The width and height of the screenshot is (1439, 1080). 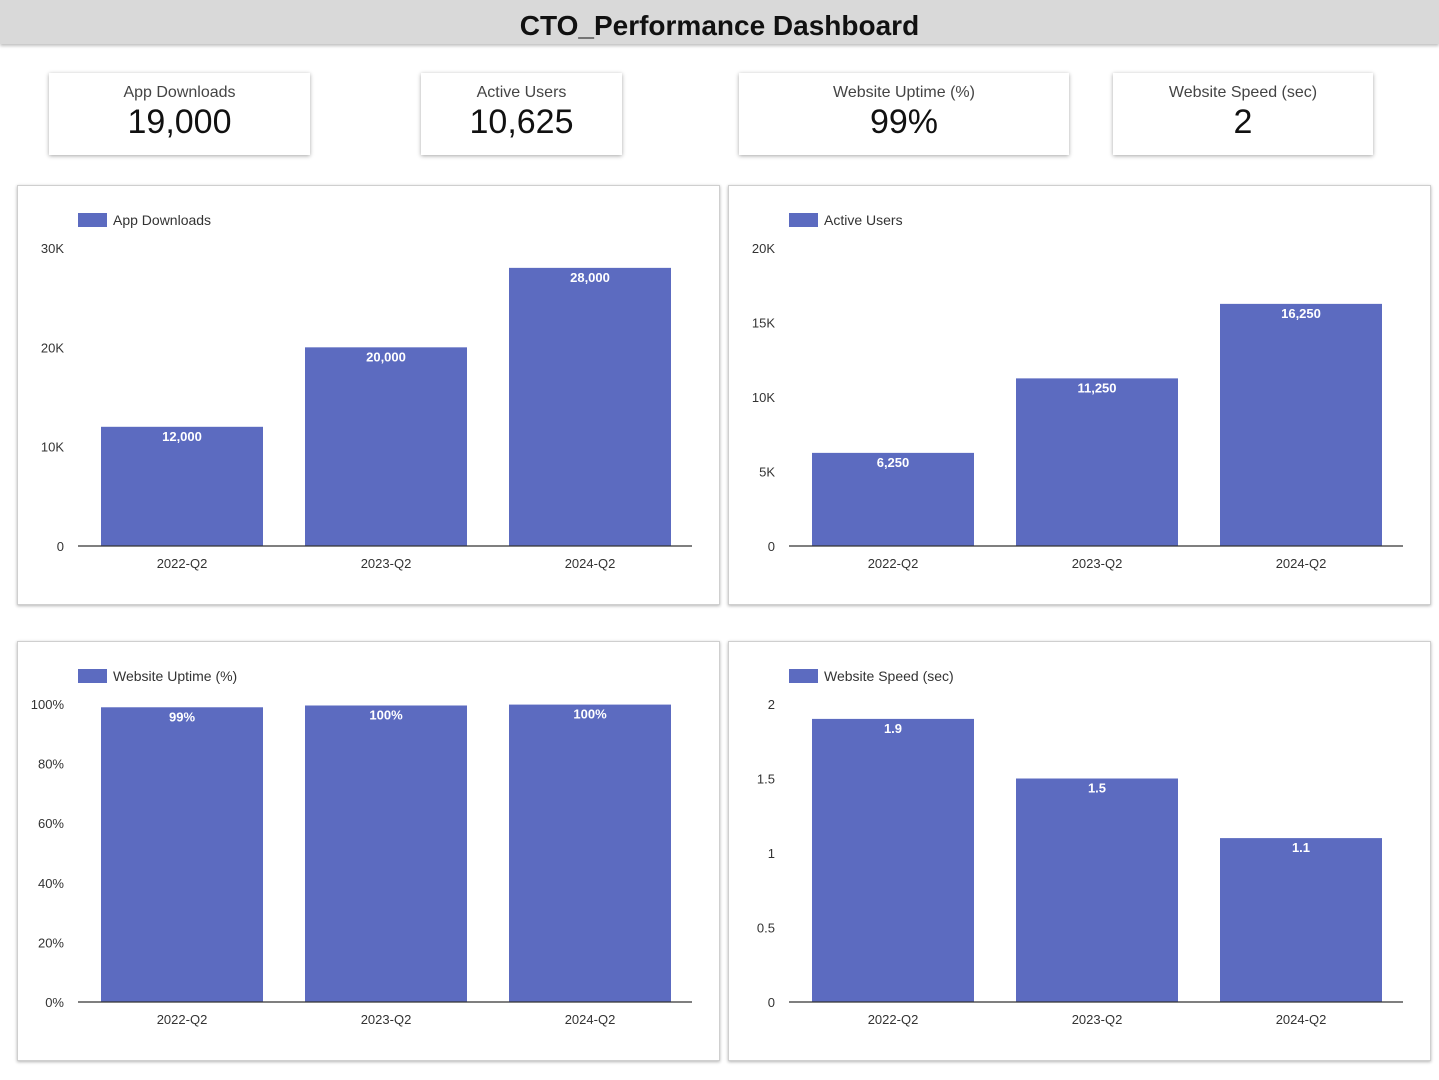 What do you see at coordinates (1243, 122) in the screenshot?
I see `kpi-value: 2` at bounding box center [1243, 122].